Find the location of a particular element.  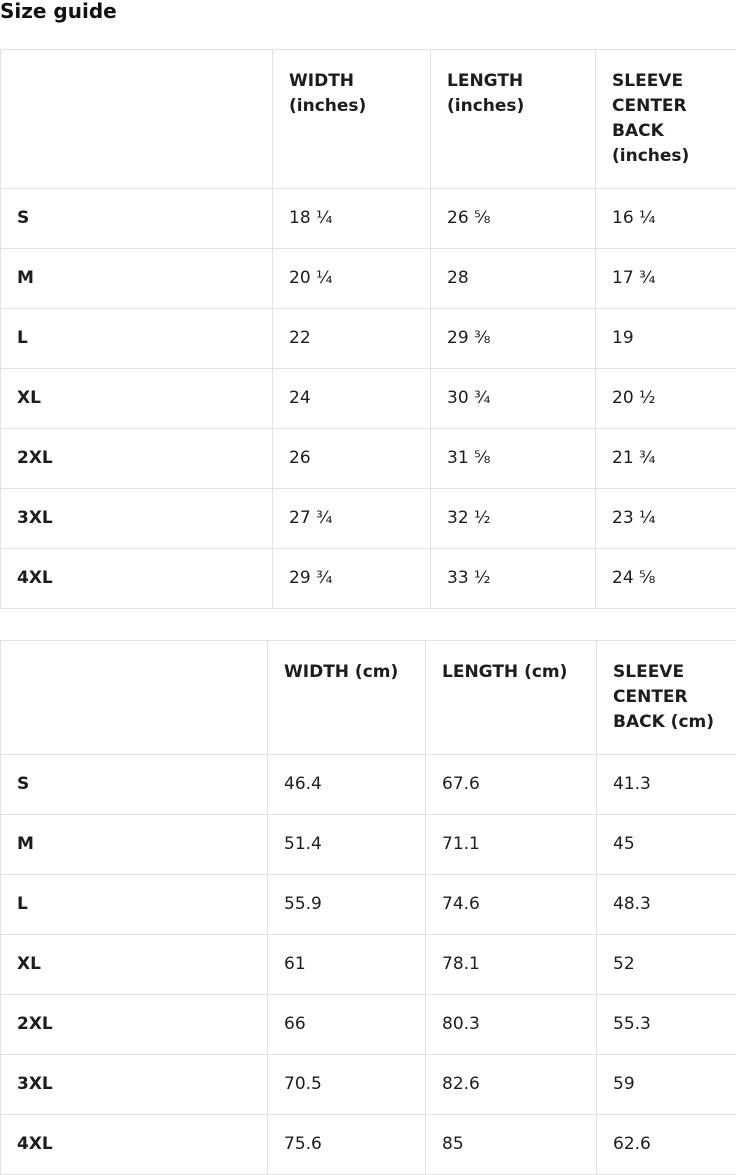

length-value: 78.1 is located at coordinates (511, 965).